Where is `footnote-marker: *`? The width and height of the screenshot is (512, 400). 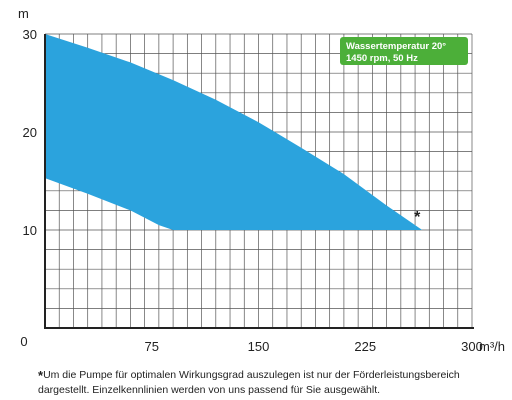 footnote-marker: * is located at coordinates (41, 375).